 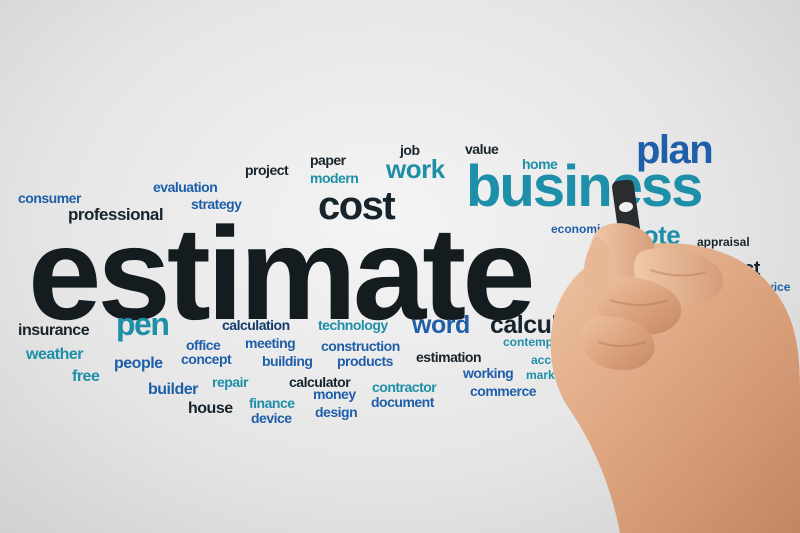 I want to click on word-home: home, so click(x=540, y=164).